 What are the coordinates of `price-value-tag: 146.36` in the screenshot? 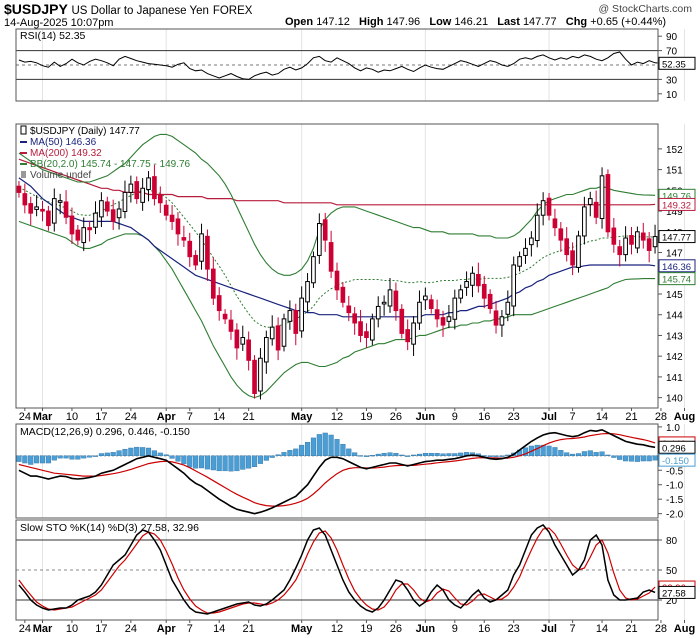 It's located at (676, 267).